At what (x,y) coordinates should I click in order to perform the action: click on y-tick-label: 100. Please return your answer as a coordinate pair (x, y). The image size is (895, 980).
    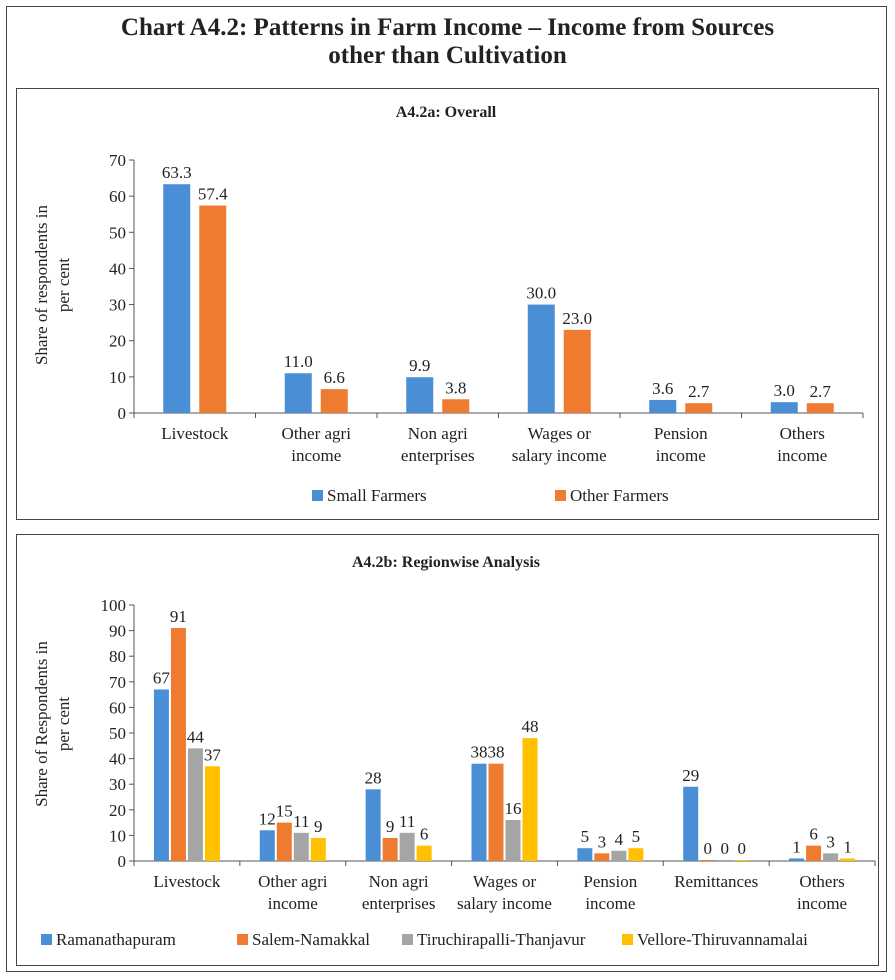
    Looking at the image, I should click on (114, 605).